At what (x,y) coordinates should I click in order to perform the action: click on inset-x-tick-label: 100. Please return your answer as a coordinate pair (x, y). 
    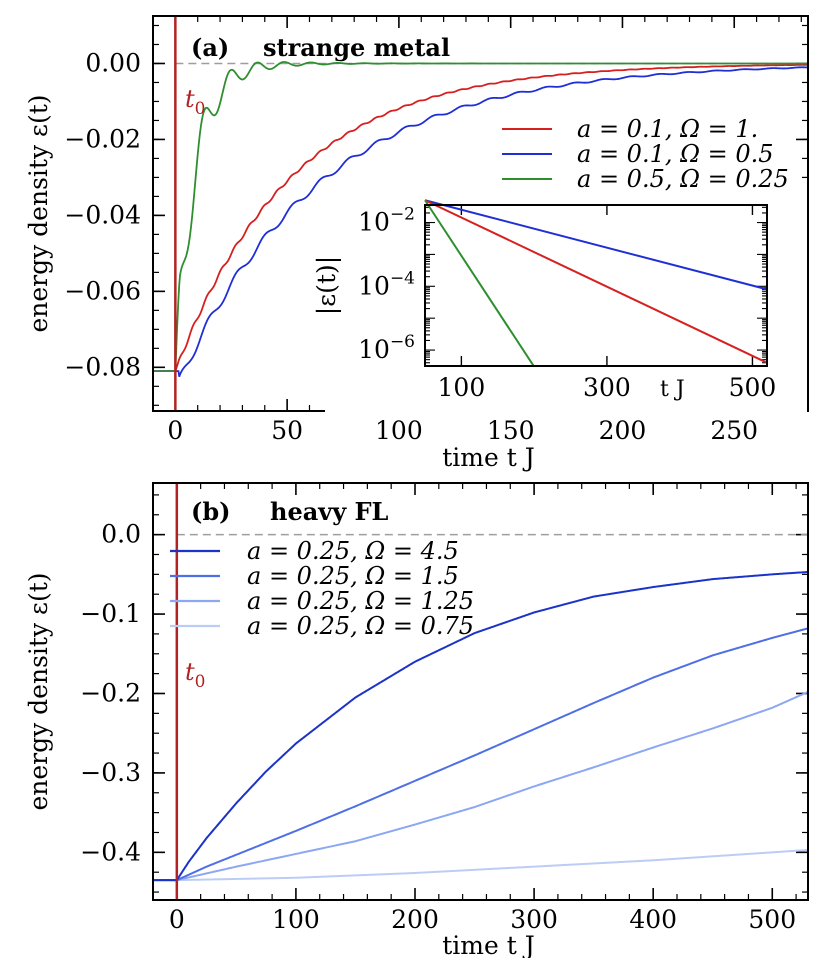
    Looking at the image, I should click on (462, 387).